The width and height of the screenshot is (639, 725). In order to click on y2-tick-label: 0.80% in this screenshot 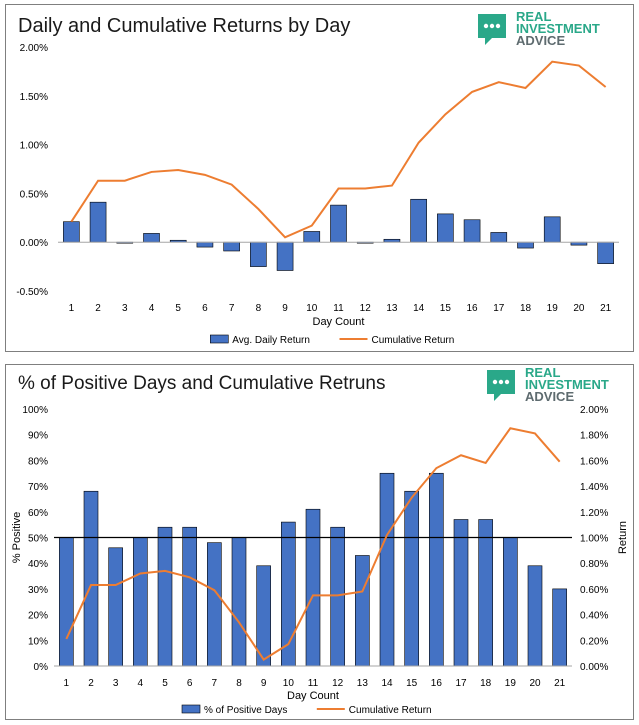, I will do `click(594, 564)`.